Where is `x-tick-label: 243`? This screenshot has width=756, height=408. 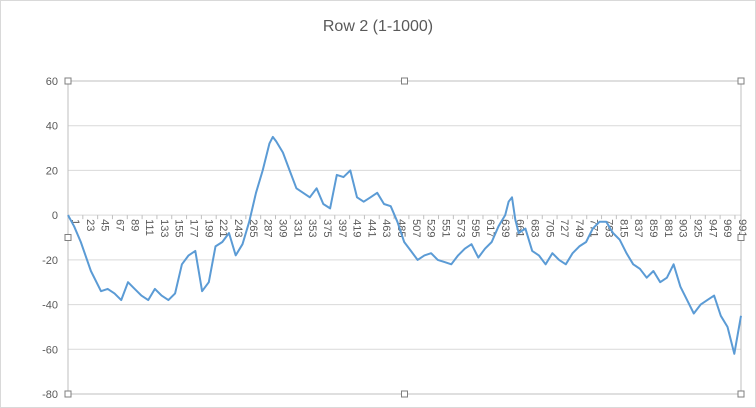 x-tick-label: 243 is located at coordinates (238, 228).